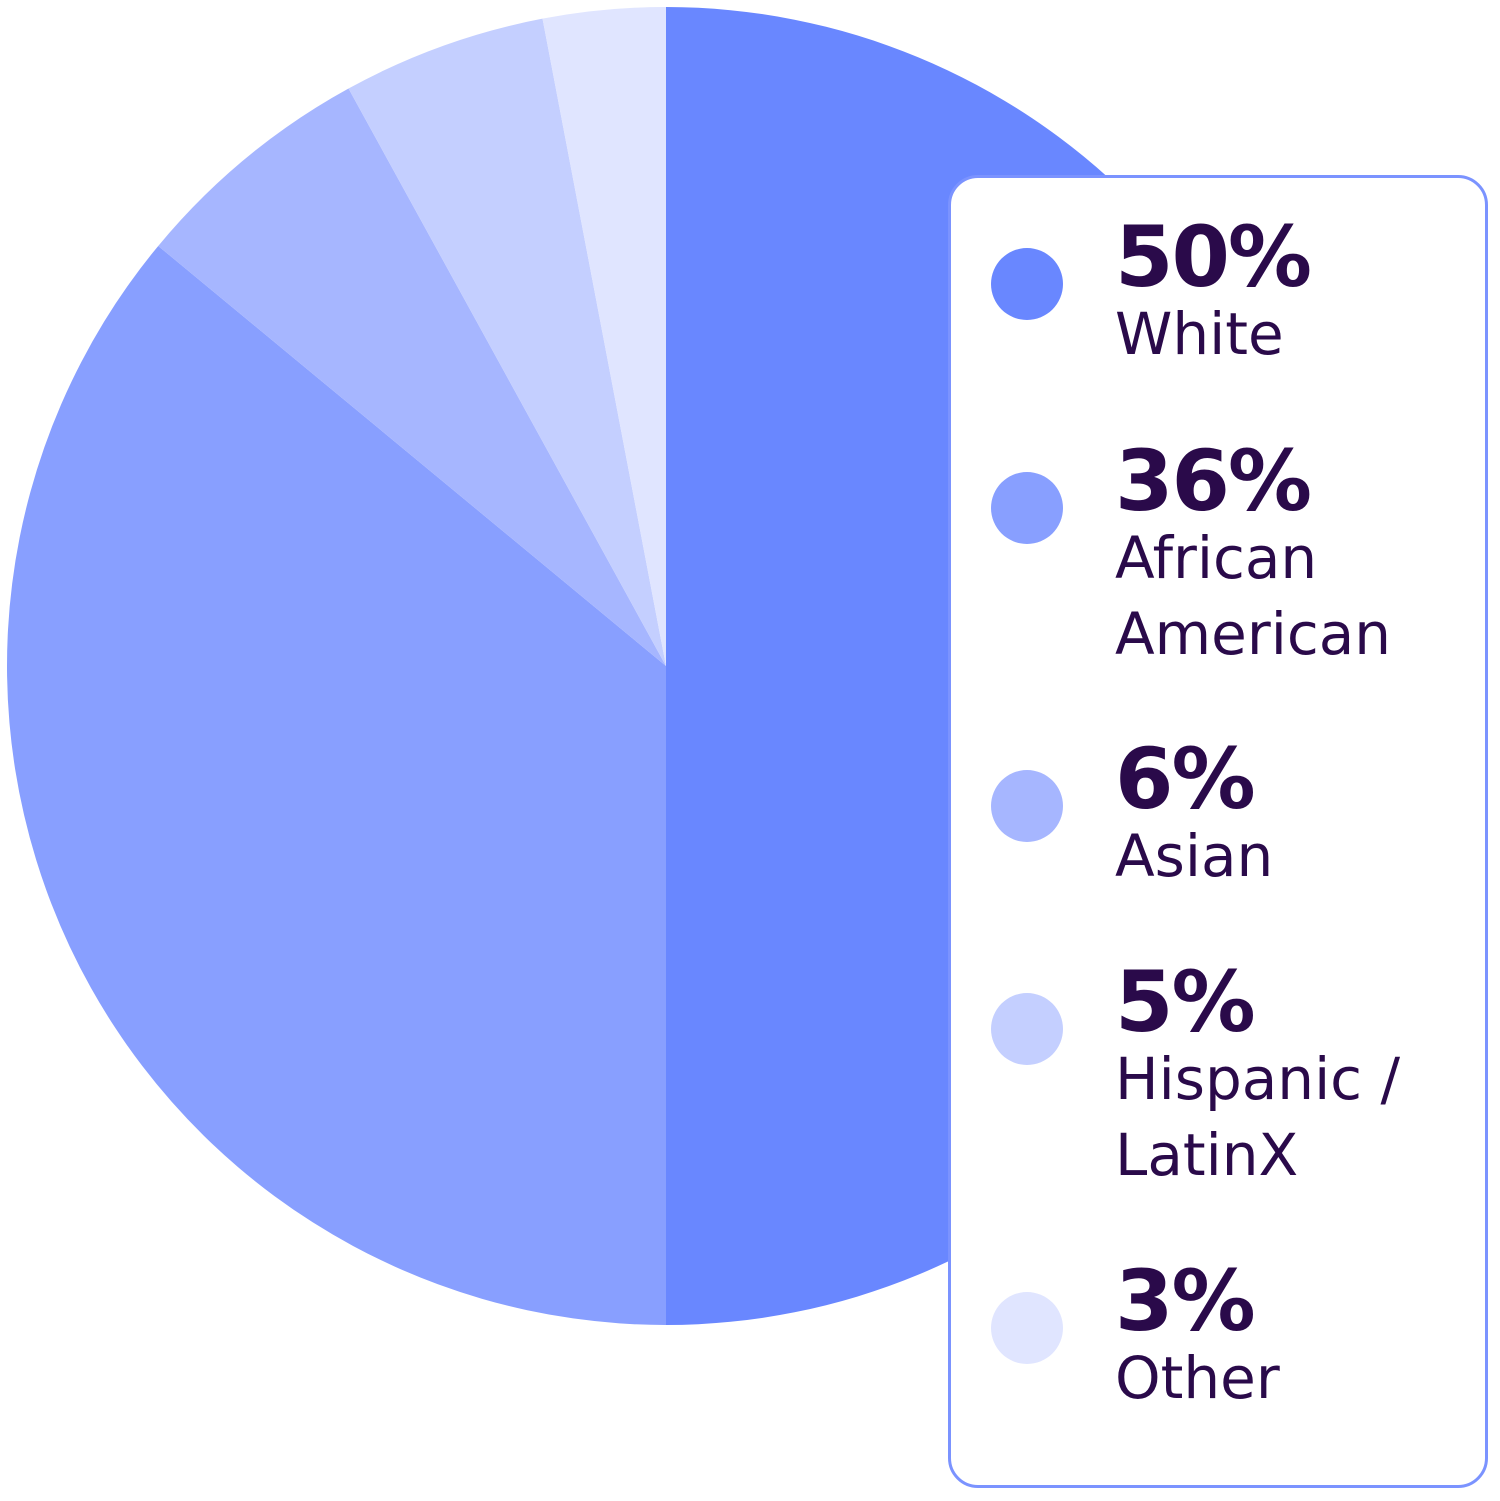  I want to click on legend-label: Other, so click(1197, 1378).